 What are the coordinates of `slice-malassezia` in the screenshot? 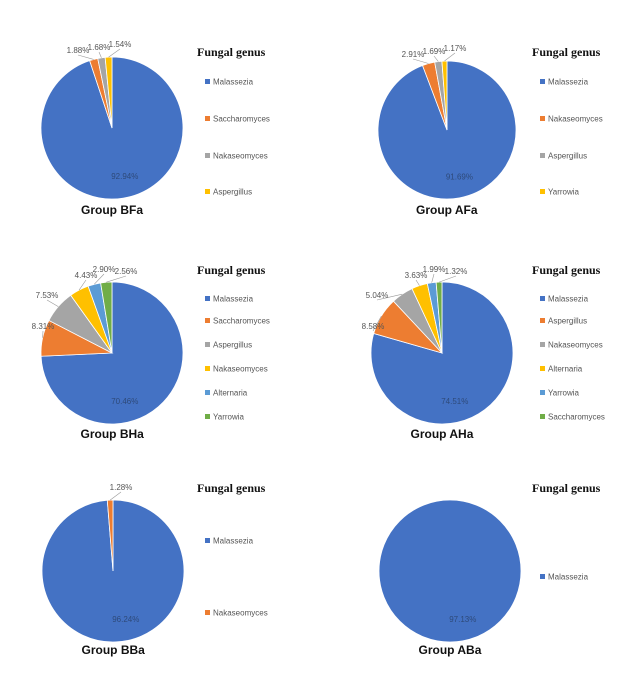 It's located at (442, 353).